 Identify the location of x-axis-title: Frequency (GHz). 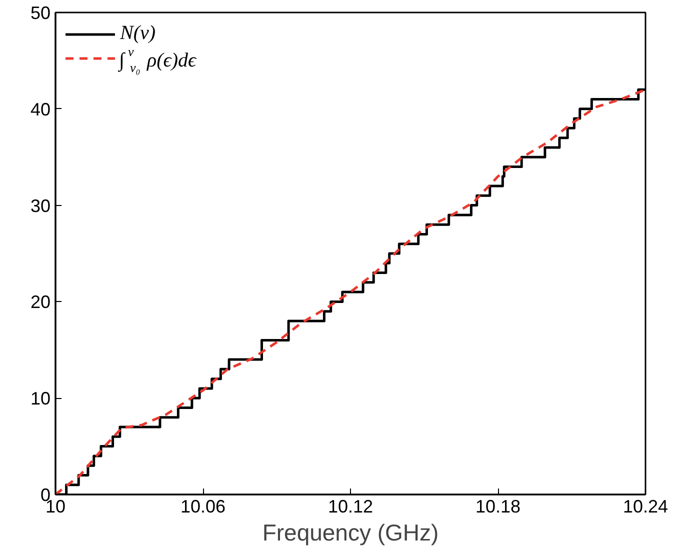
(350, 533).